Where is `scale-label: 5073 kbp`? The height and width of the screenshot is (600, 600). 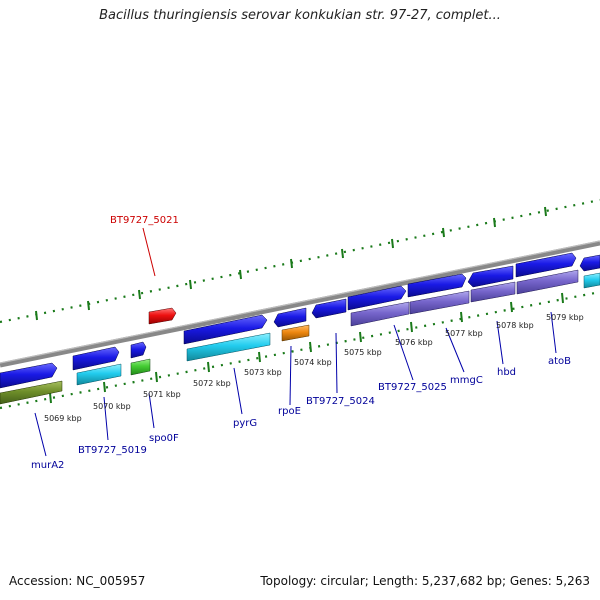 scale-label: 5073 kbp is located at coordinates (263, 372).